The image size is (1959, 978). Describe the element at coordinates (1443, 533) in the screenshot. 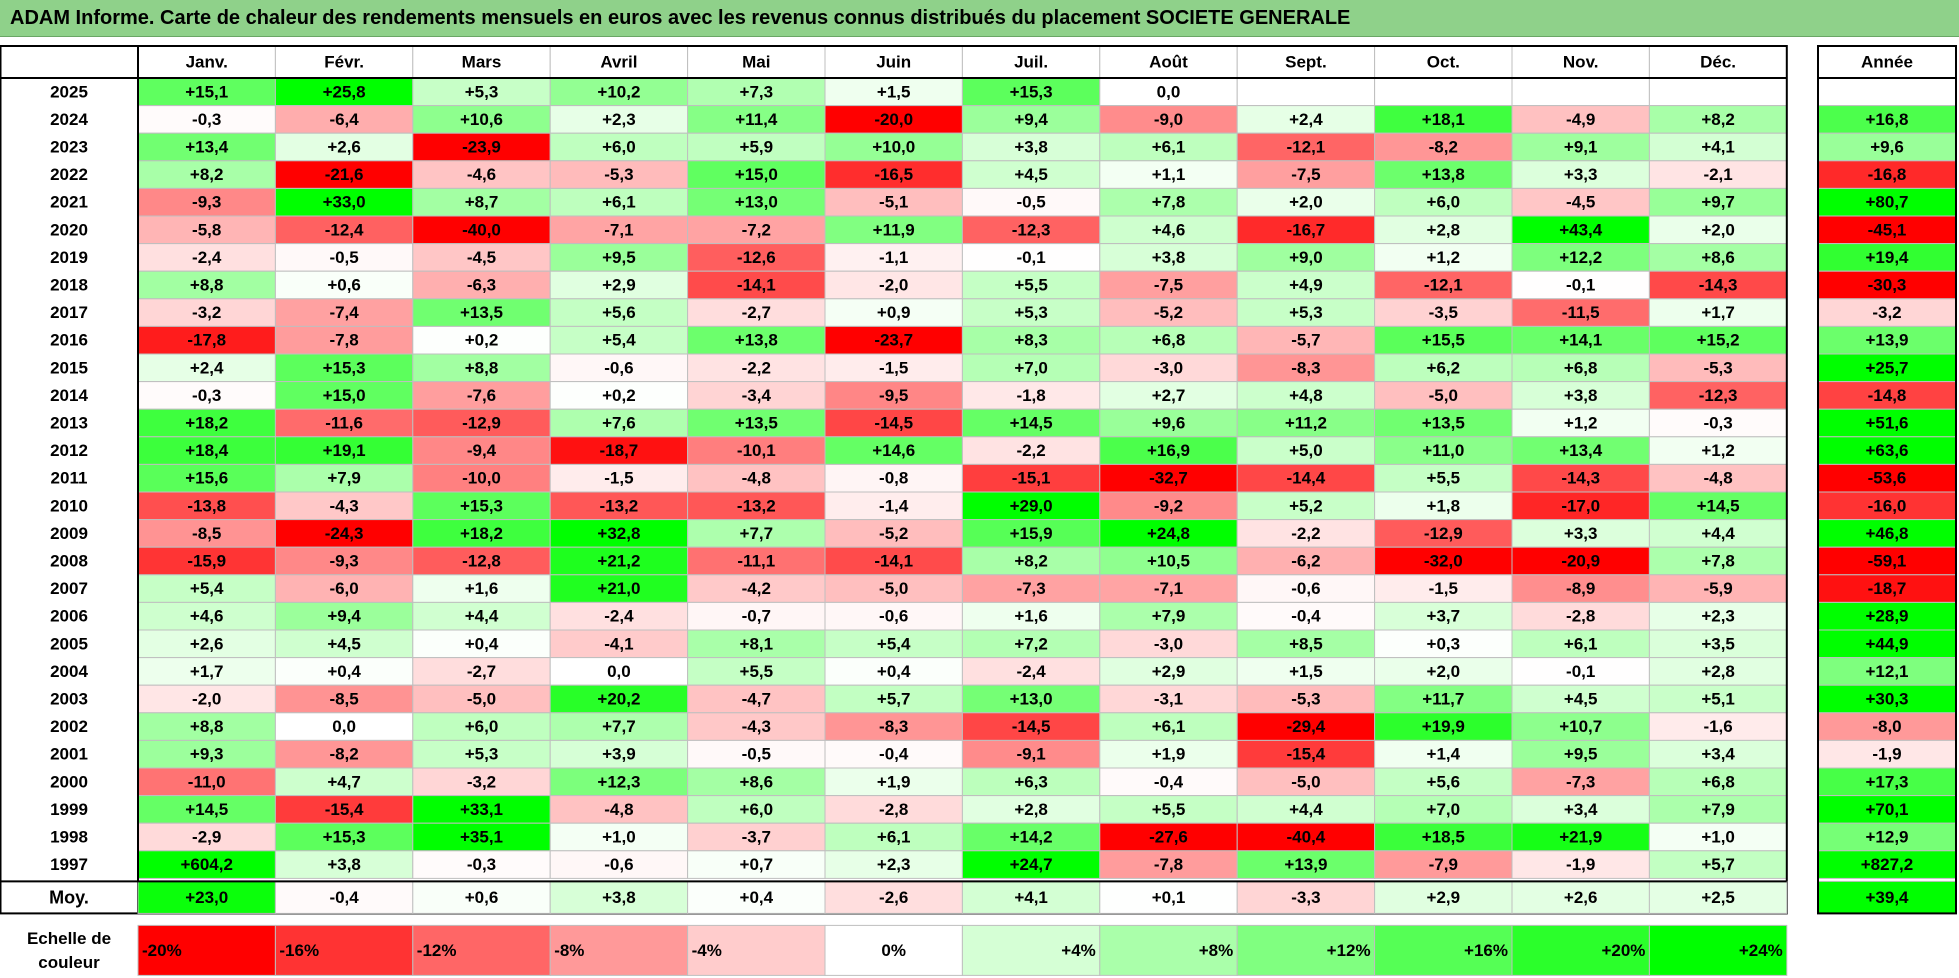

I see `cell-value-label: -12,9` at that location.